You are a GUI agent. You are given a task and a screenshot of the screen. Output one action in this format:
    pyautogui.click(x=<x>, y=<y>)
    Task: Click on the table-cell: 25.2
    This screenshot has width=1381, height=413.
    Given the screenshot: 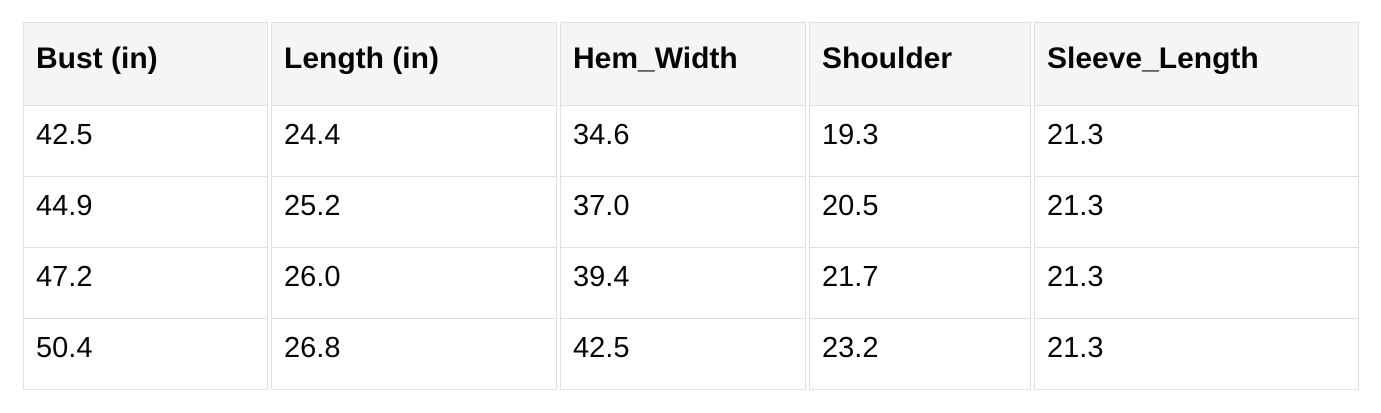 What is the action you would take?
    pyautogui.click(x=414, y=212)
    